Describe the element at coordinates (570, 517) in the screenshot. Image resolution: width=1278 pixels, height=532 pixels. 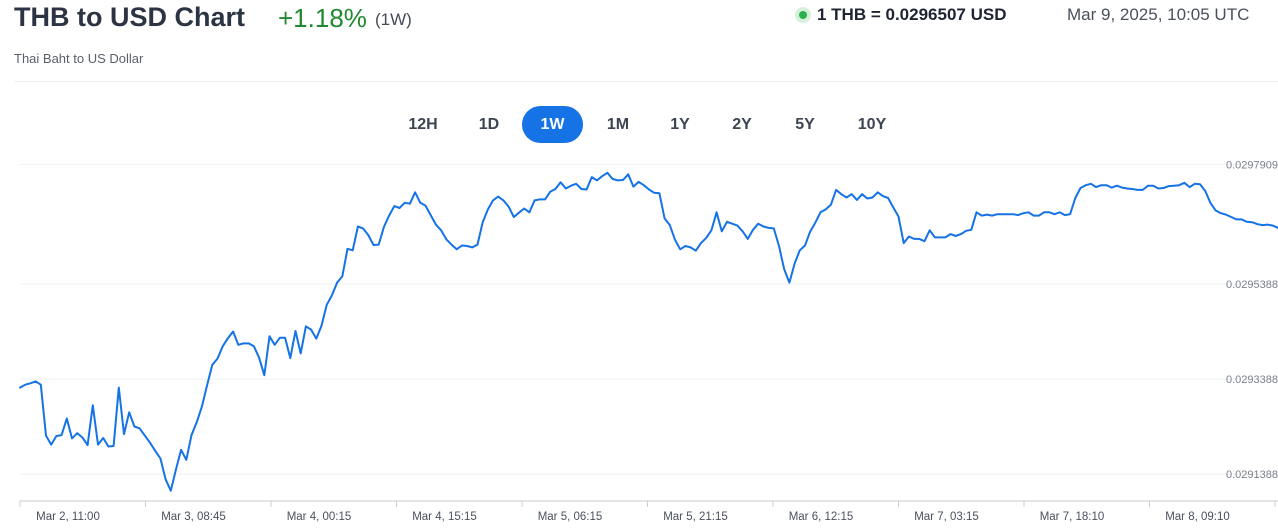
I see `x-tick-label: Mar 5, 06:15` at that location.